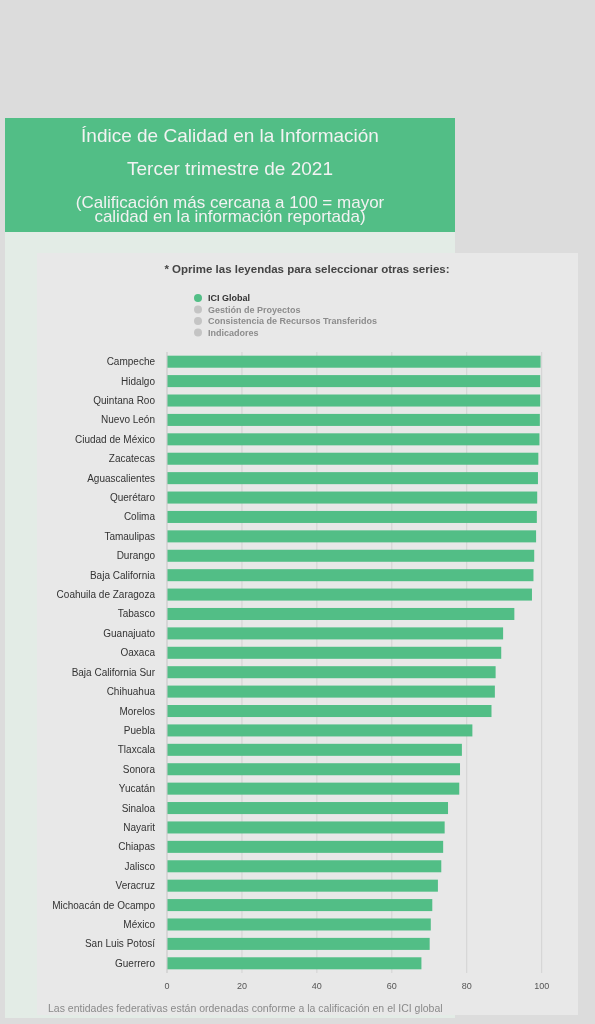  Describe the element at coordinates (139, 730) in the screenshot. I see `y-tick-label: Puebla` at that location.